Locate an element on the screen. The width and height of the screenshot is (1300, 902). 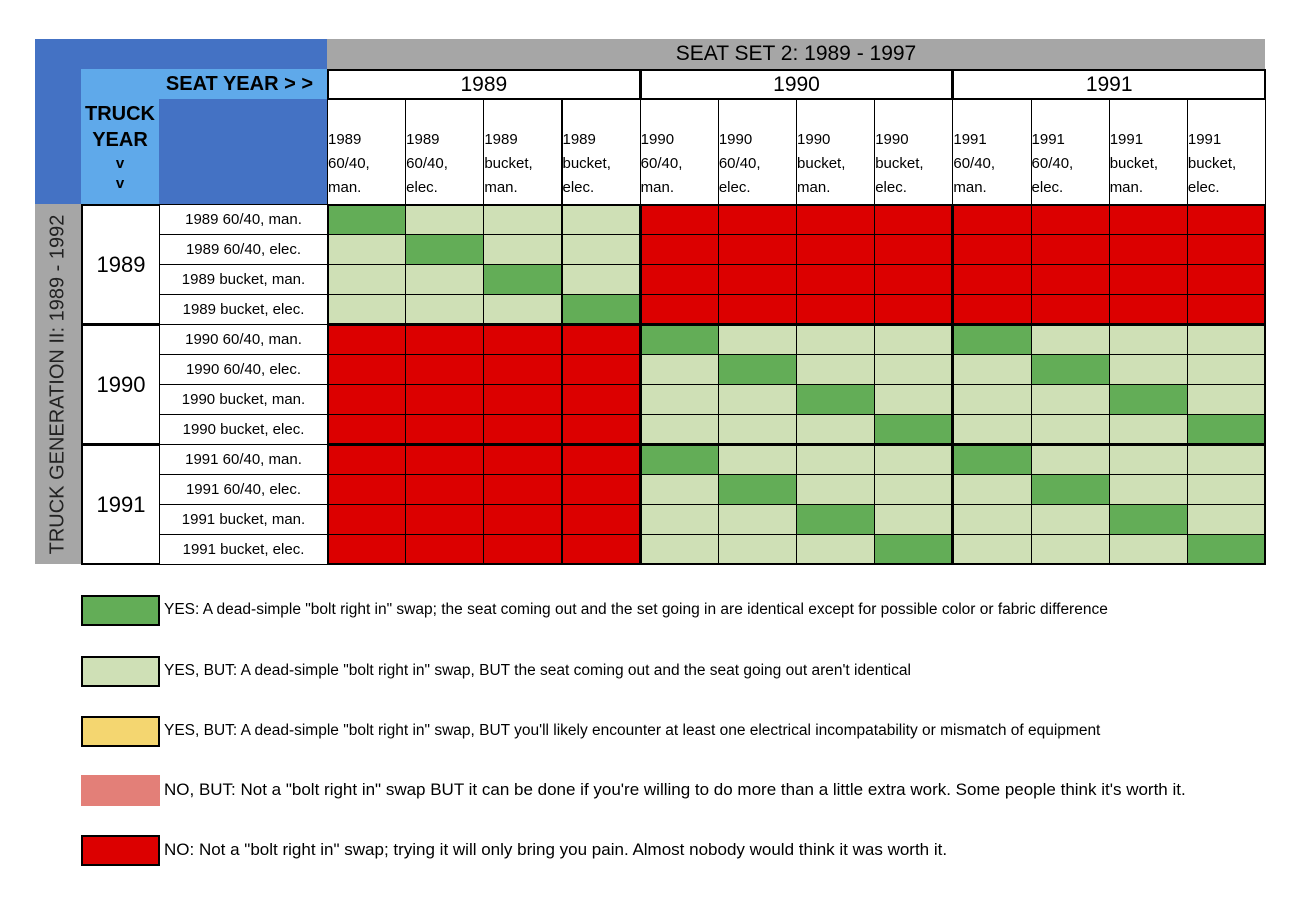
seat-column-header: 1991 bucket, man. is located at coordinates (1148, 152).